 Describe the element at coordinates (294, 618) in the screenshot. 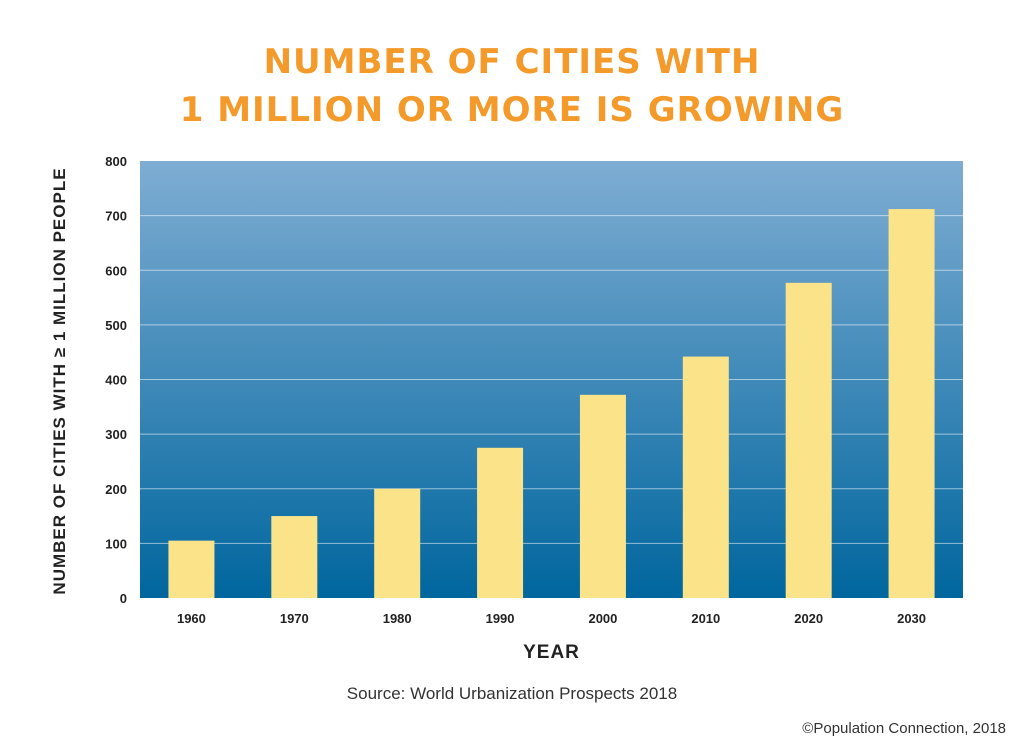

I see `x-tick-label: 1970` at that location.